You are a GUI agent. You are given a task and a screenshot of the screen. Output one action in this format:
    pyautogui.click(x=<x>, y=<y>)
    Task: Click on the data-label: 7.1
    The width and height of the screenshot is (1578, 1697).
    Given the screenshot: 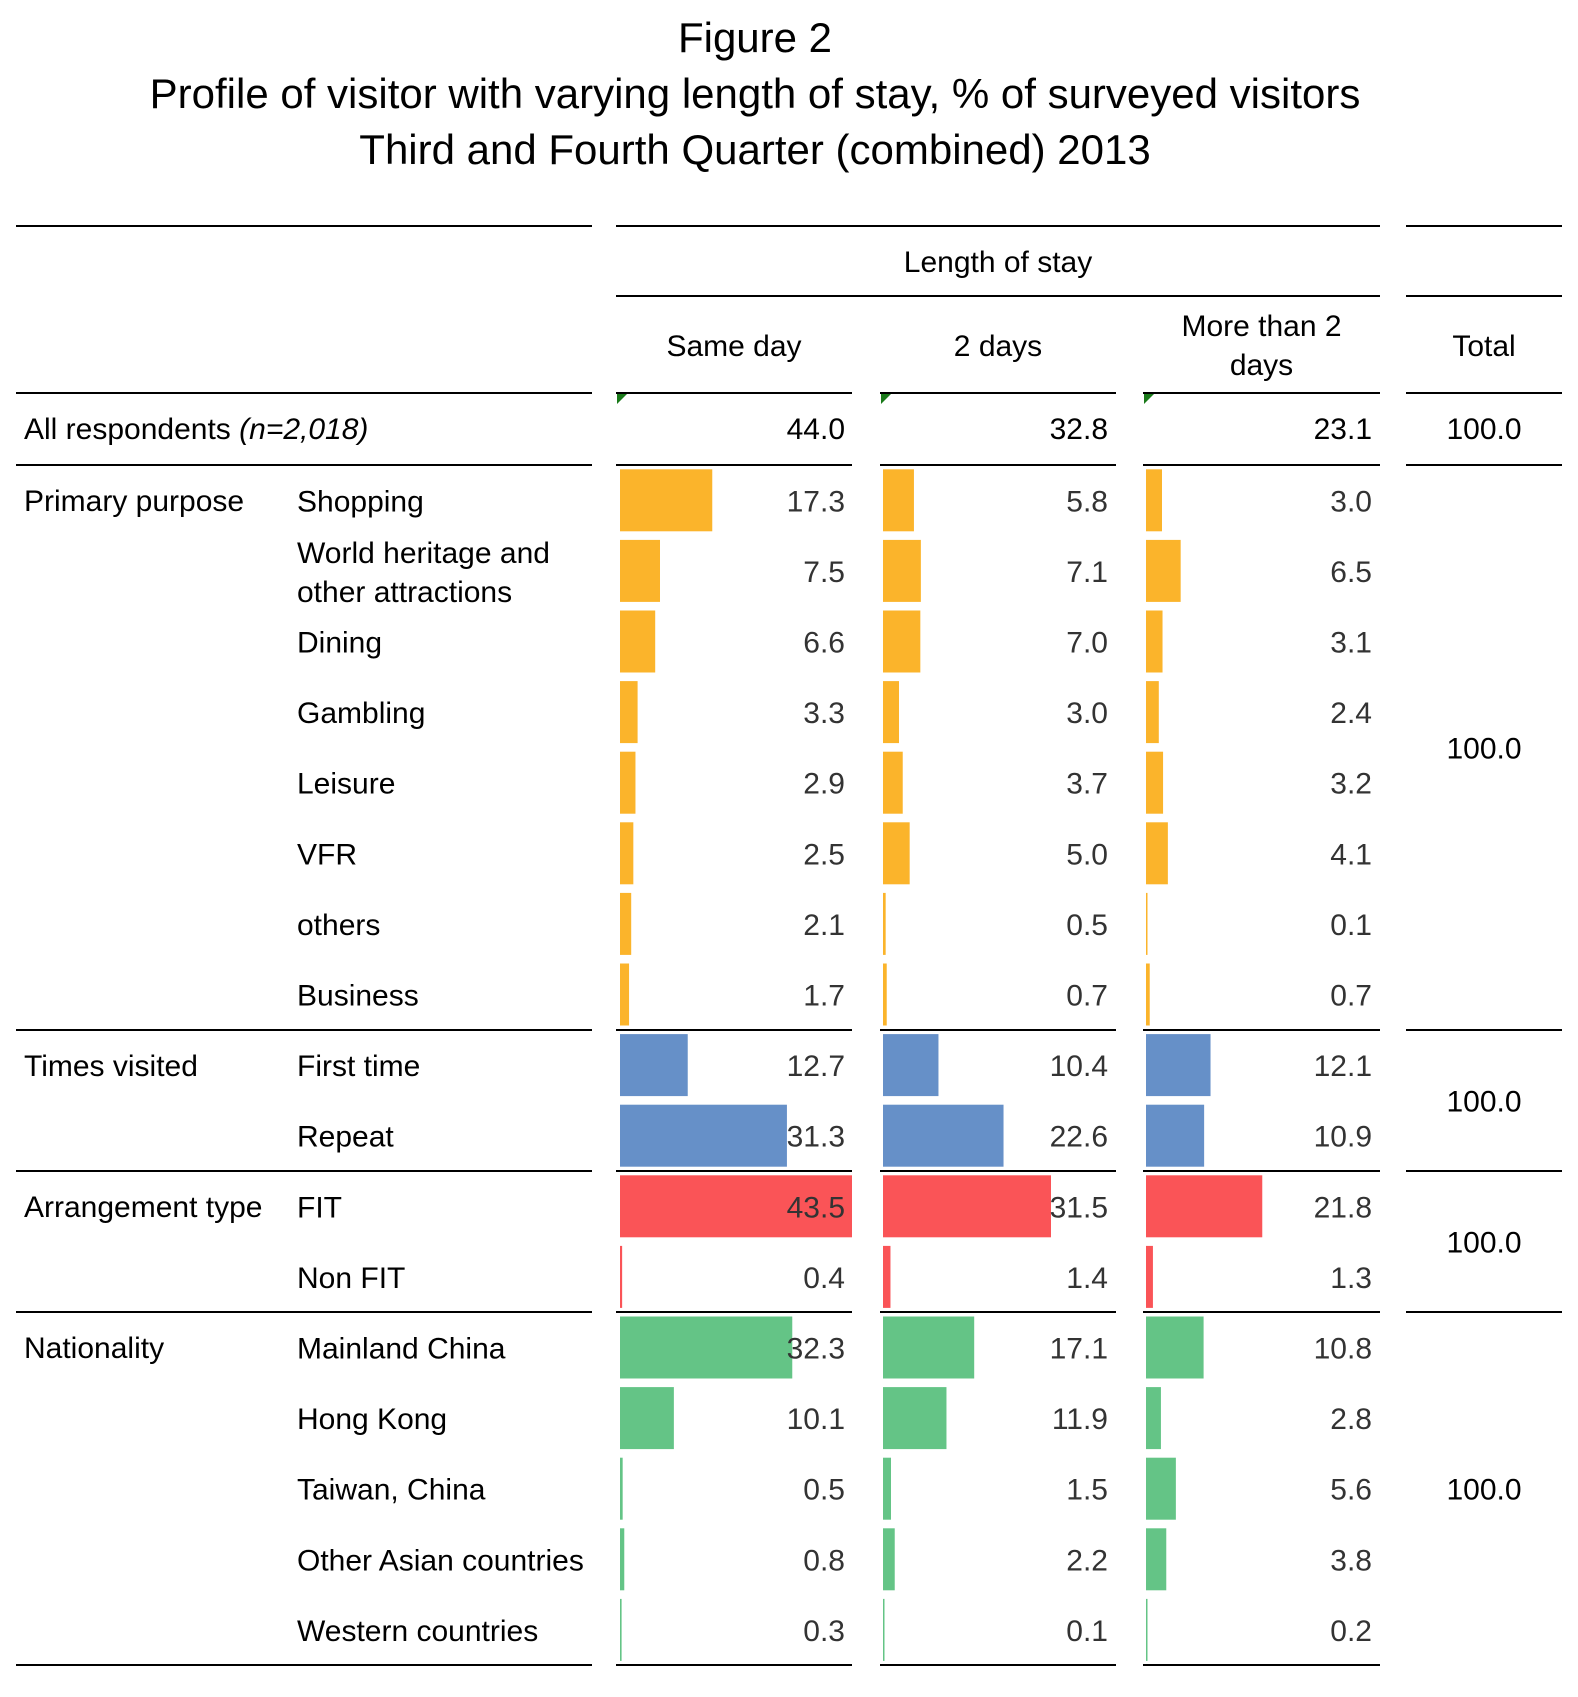 What is the action you would take?
    pyautogui.click(x=1087, y=572)
    